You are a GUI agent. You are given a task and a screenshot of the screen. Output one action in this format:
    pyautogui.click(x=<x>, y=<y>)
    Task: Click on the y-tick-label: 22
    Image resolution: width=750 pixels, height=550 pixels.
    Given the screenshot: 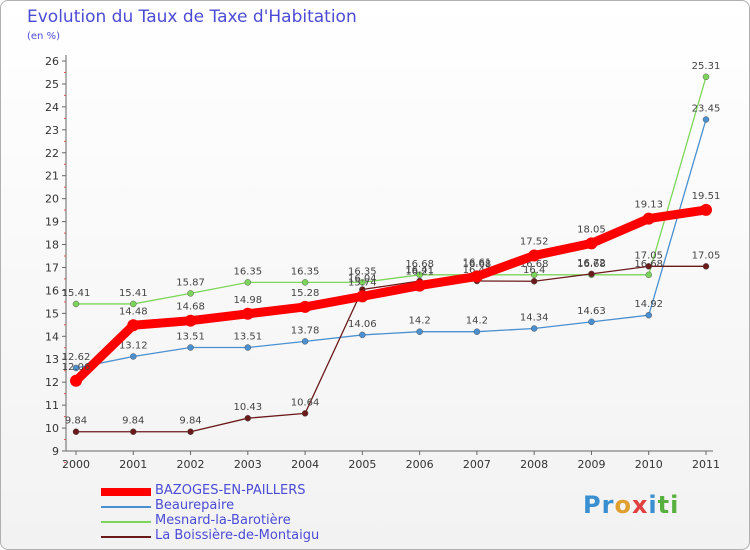 What is the action you would take?
    pyautogui.click(x=52, y=153)
    